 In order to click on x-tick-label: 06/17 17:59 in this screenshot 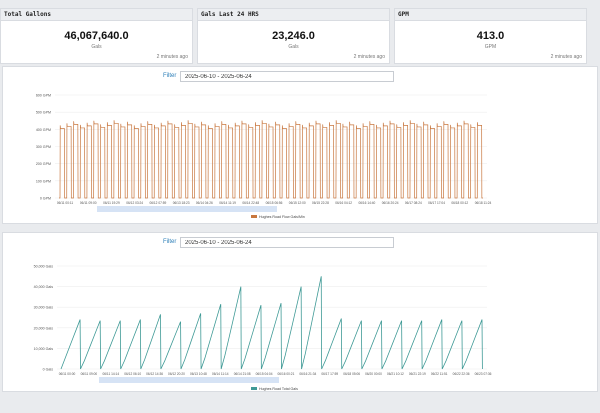, I will do `click(329, 374)`.